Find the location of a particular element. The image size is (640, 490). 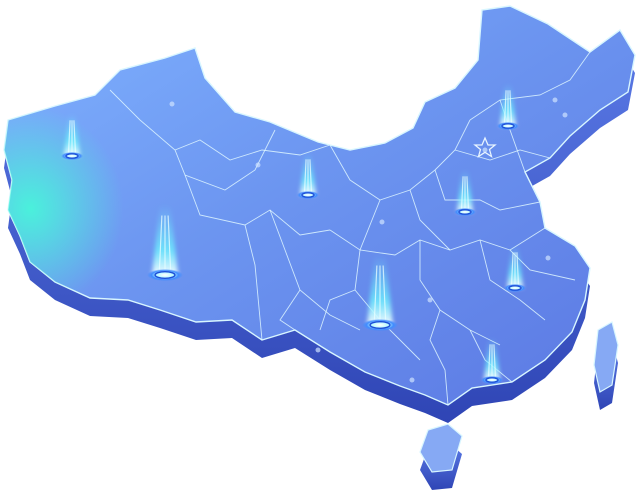

hainan-island is located at coordinates (441, 448).